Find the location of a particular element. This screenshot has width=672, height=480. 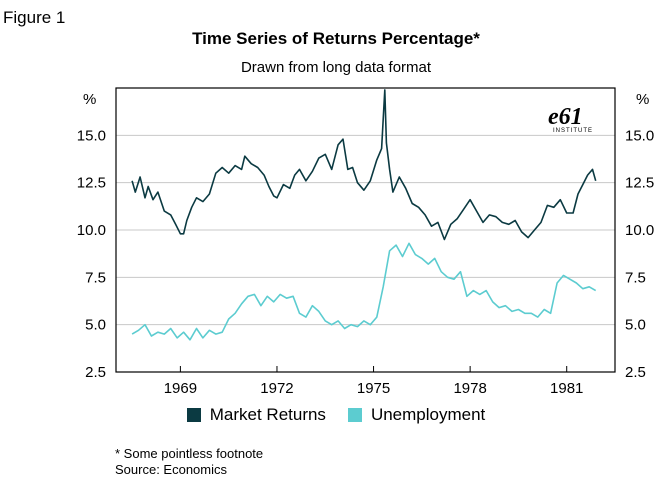

y-unit-left: % is located at coordinates (89, 99).